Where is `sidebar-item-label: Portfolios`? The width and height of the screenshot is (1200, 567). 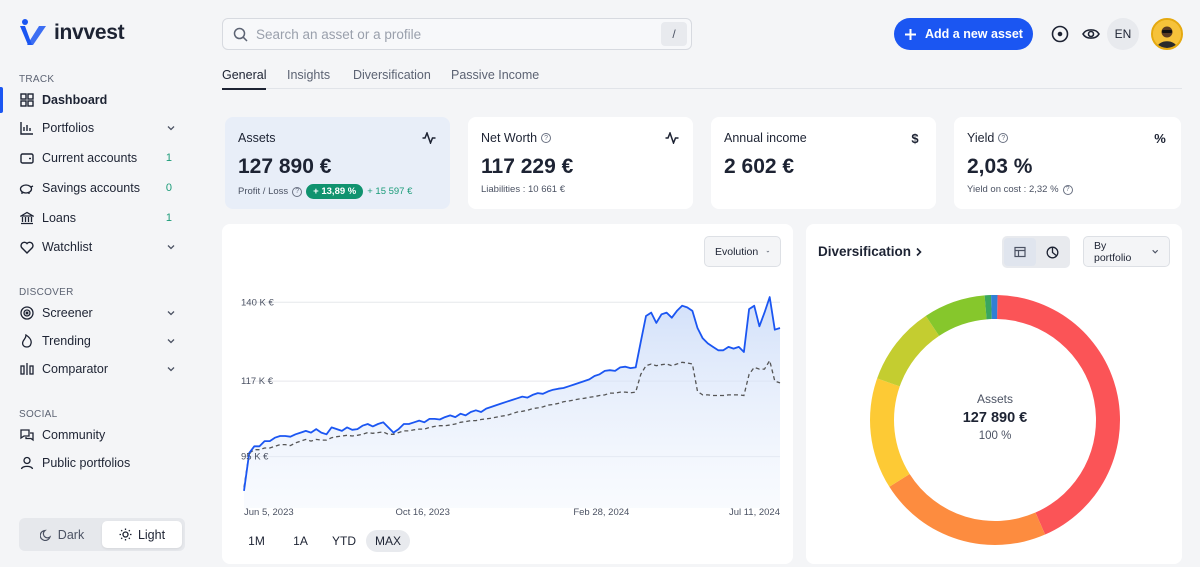 sidebar-item-label: Portfolios is located at coordinates (68, 128).